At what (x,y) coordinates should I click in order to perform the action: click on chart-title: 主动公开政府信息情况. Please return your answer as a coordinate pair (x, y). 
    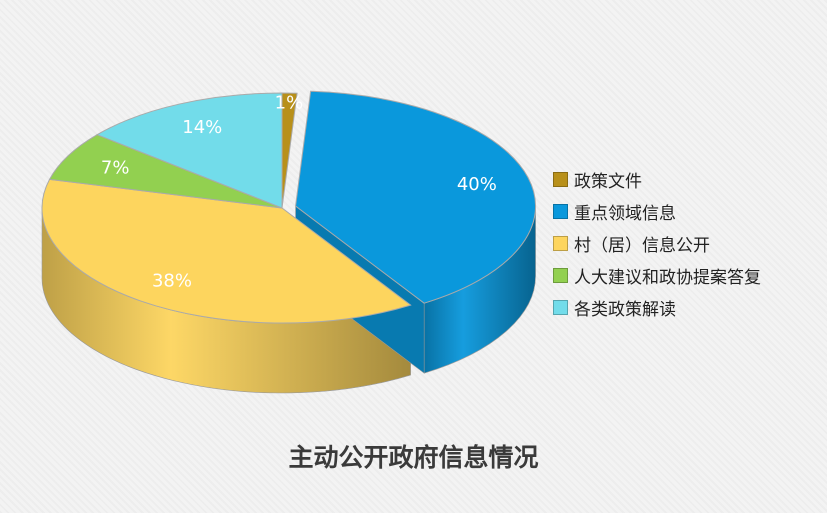
    Looking at the image, I should click on (413, 457).